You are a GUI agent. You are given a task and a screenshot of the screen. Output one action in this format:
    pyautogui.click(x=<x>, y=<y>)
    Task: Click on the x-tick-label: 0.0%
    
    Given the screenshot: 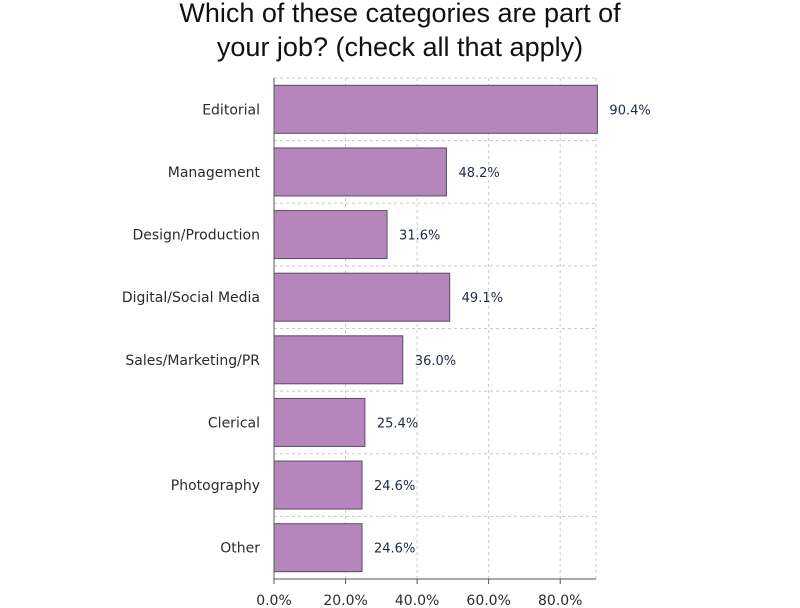 What is the action you would take?
    pyautogui.click(x=274, y=600)
    